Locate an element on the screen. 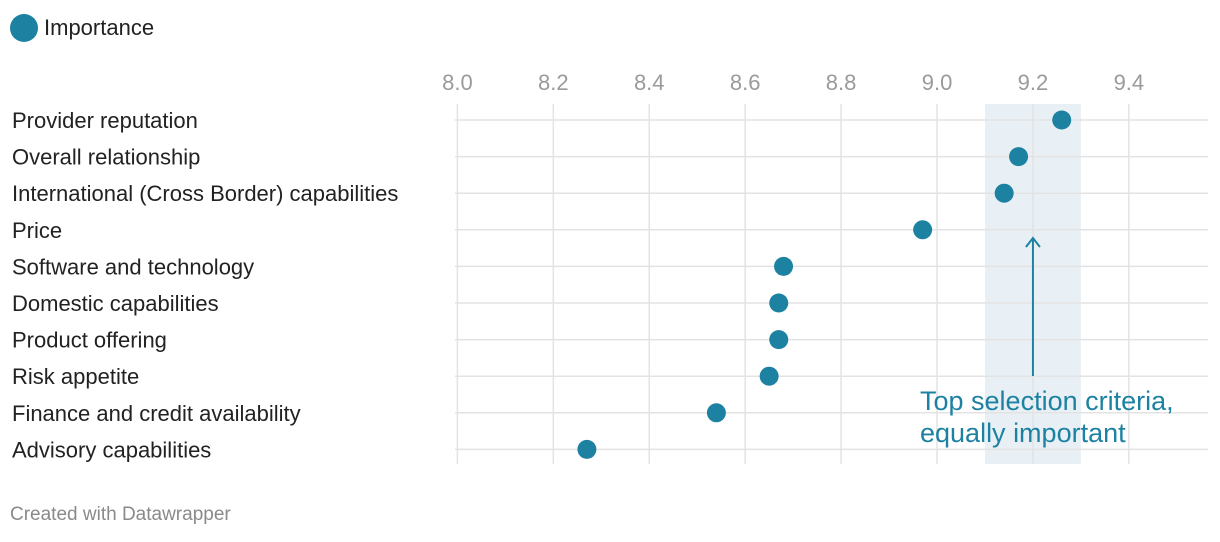 This screenshot has height=542, width=1220. annotation-text-line: equally important is located at coordinates (1023, 433).